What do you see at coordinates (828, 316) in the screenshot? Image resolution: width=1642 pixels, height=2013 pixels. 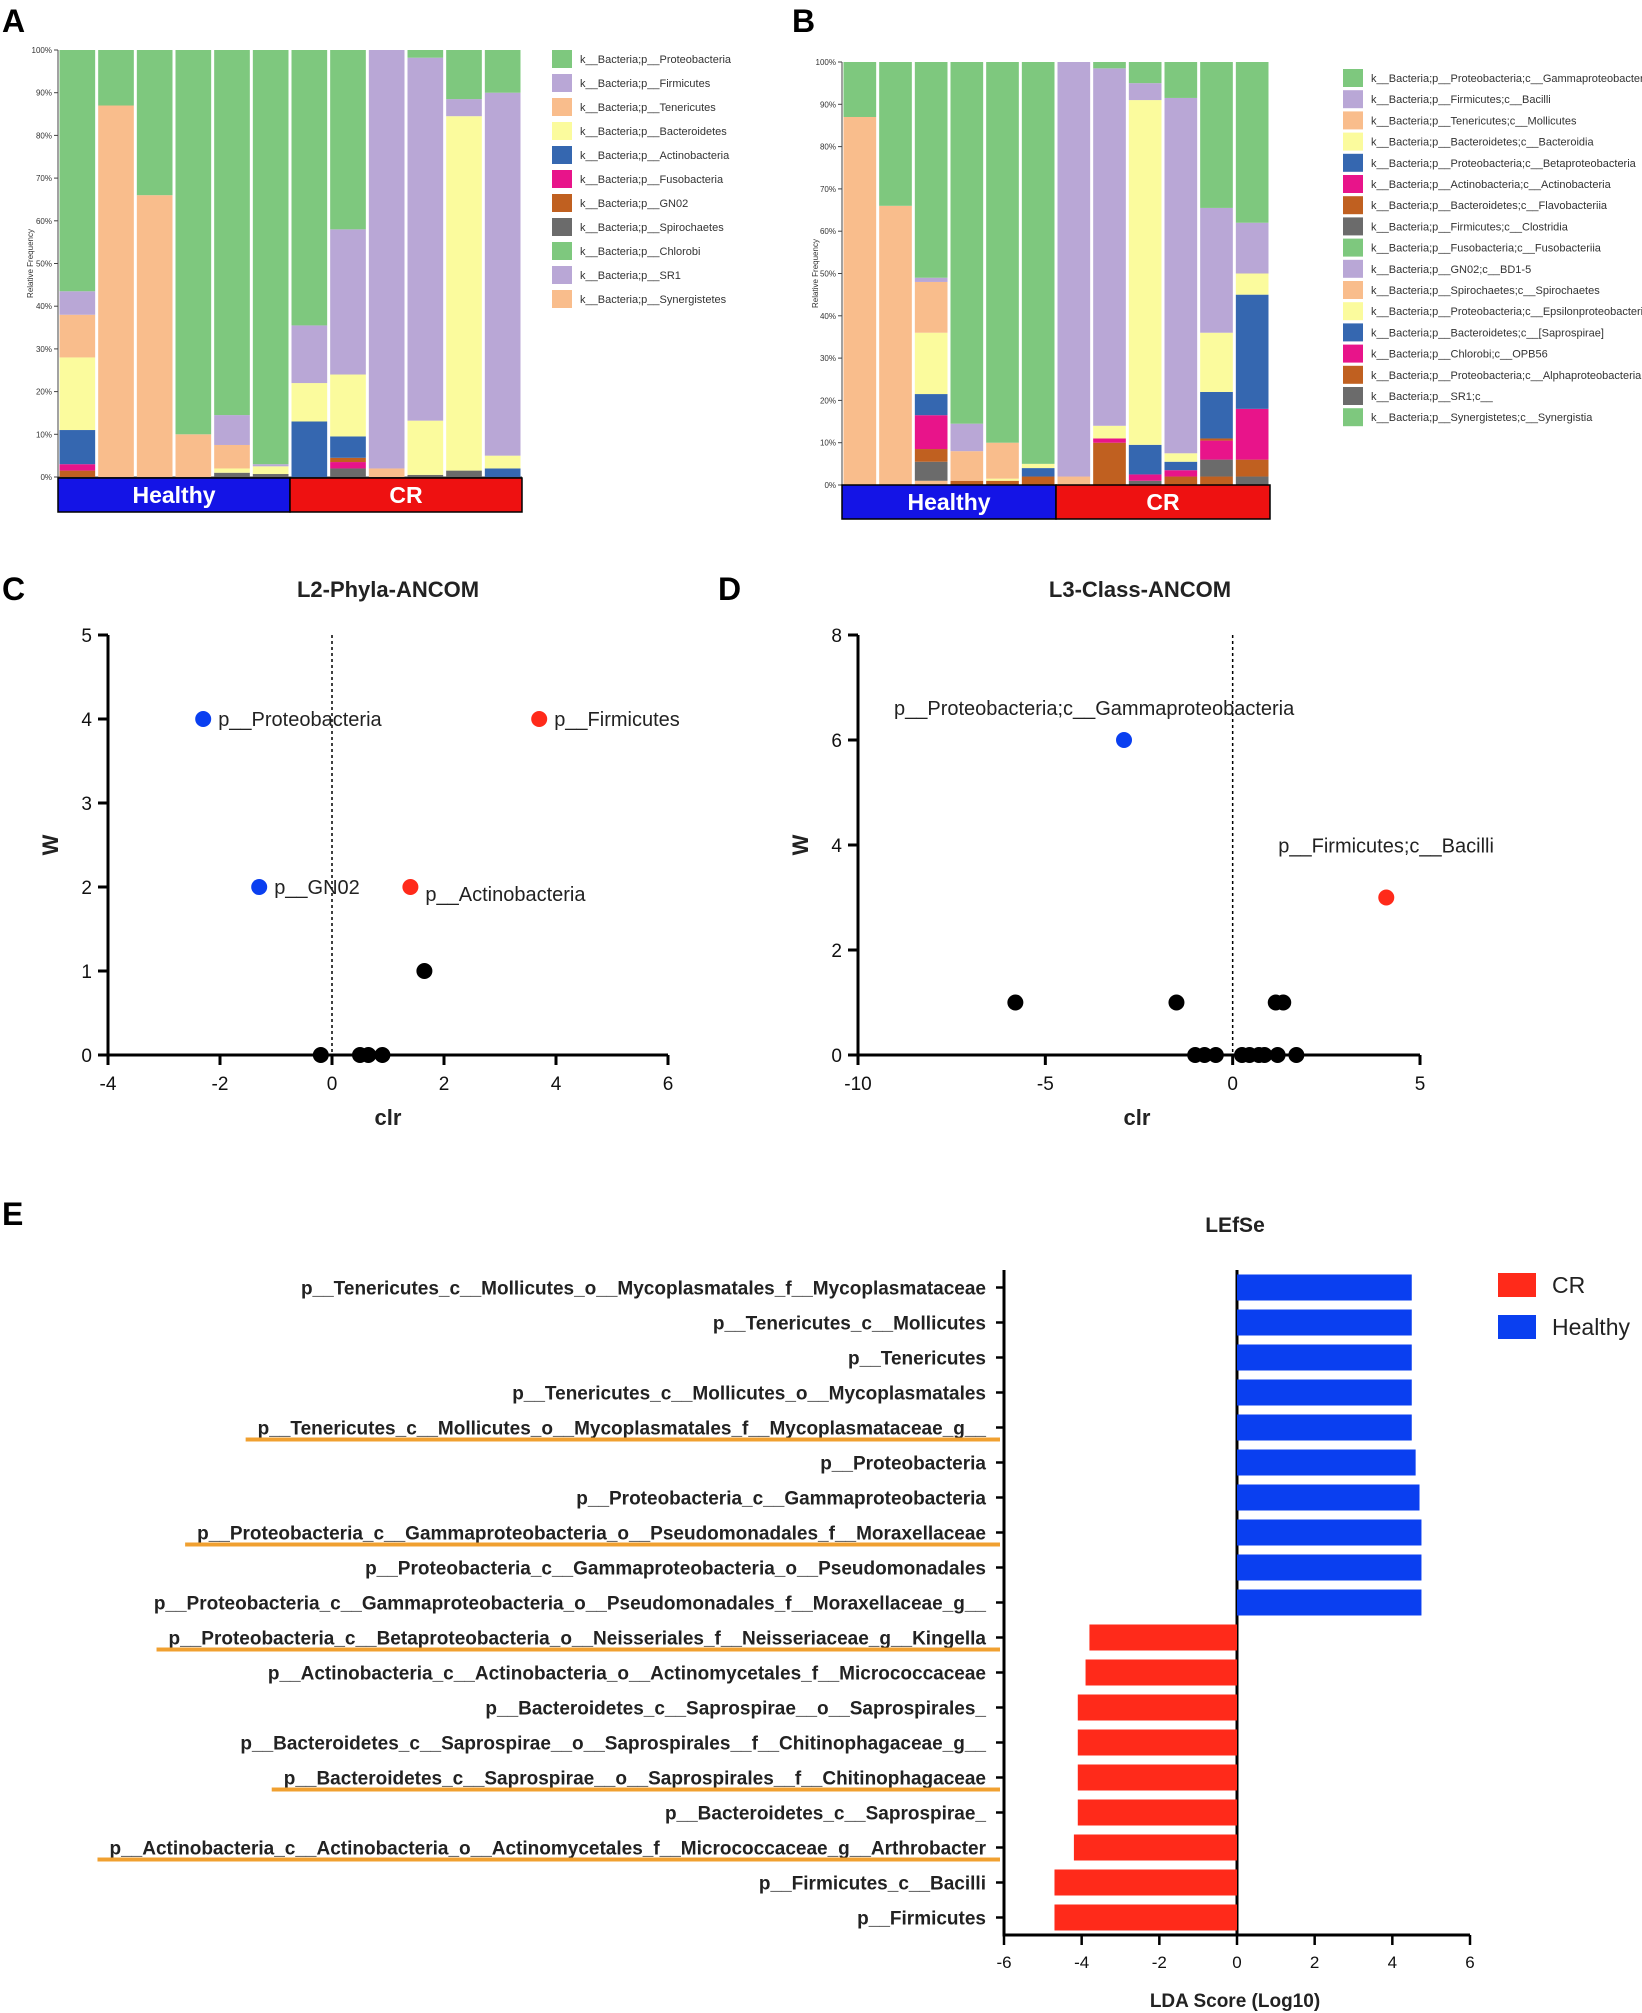 I see `y-tick-label: 40%` at bounding box center [828, 316].